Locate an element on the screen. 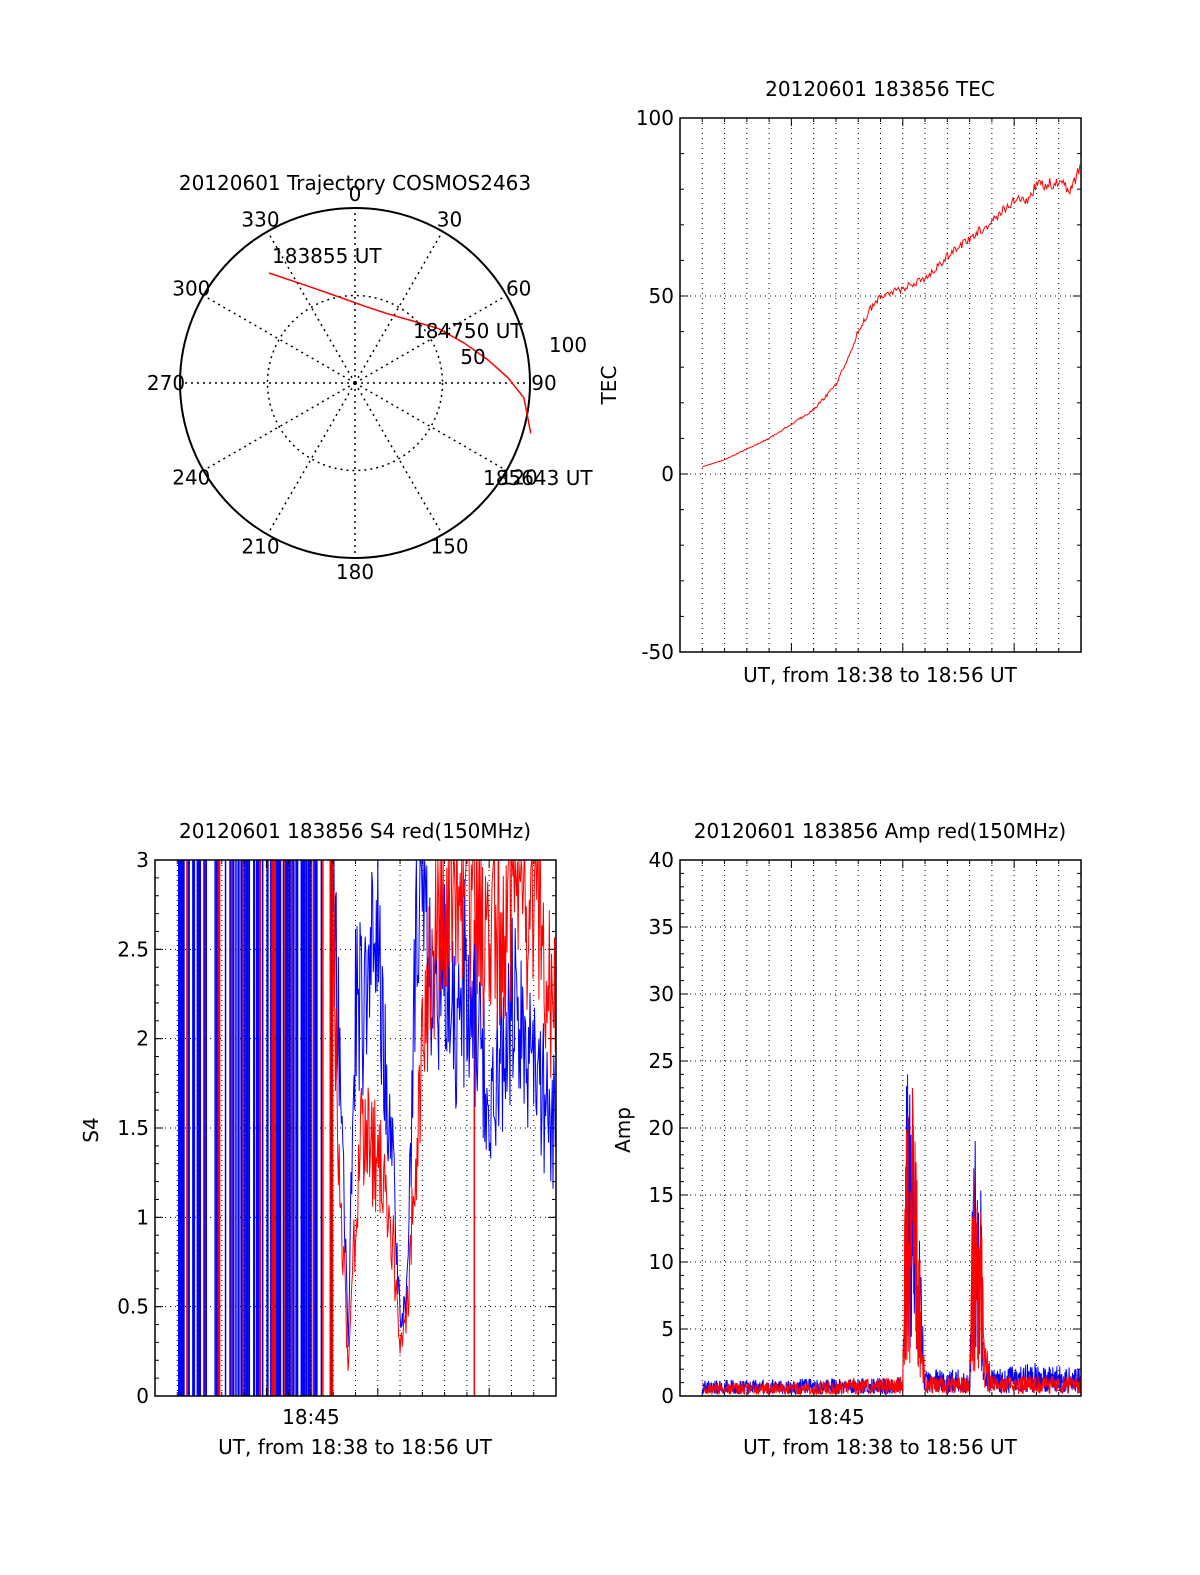 This screenshot has width=1200, height=1575. polar-azimuth-label: 180 is located at coordinates (355, 572).